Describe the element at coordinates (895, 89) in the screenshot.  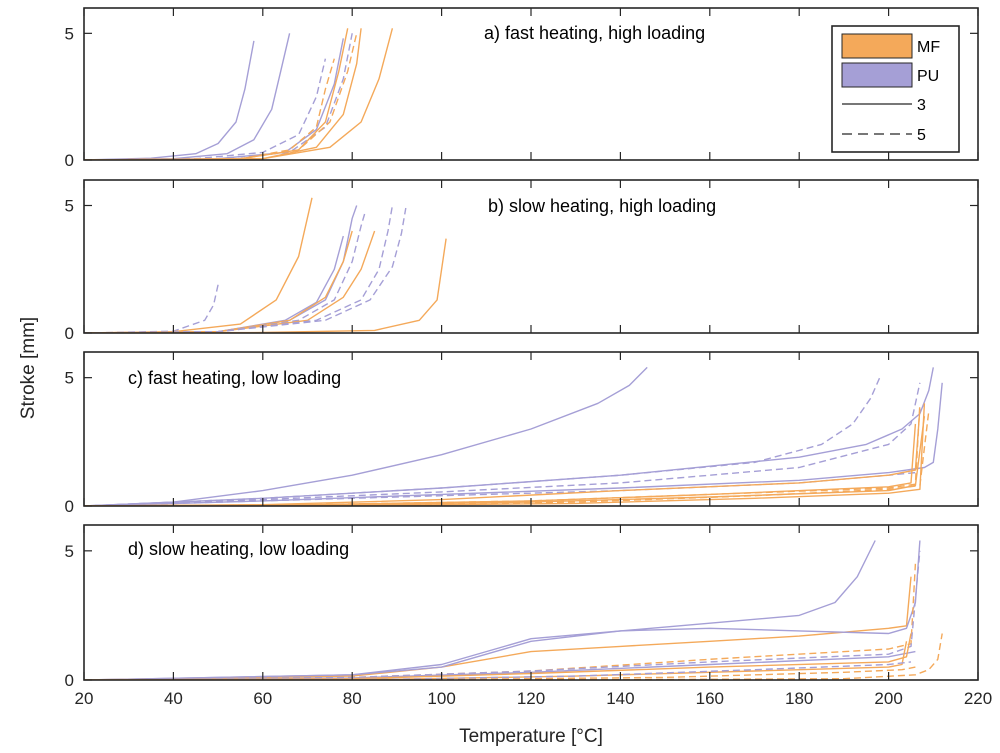
I see `legend: MF PU 3 5` at that location.